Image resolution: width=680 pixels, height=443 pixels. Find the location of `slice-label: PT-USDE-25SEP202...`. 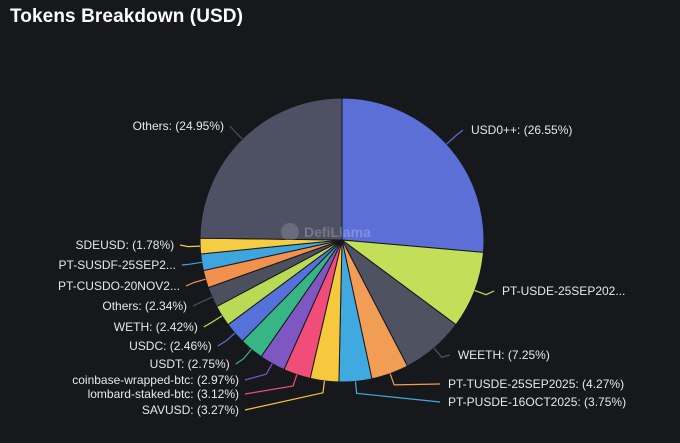

slice-label: PT-USDE-25SEP202... is located at coordinates (563, 291).